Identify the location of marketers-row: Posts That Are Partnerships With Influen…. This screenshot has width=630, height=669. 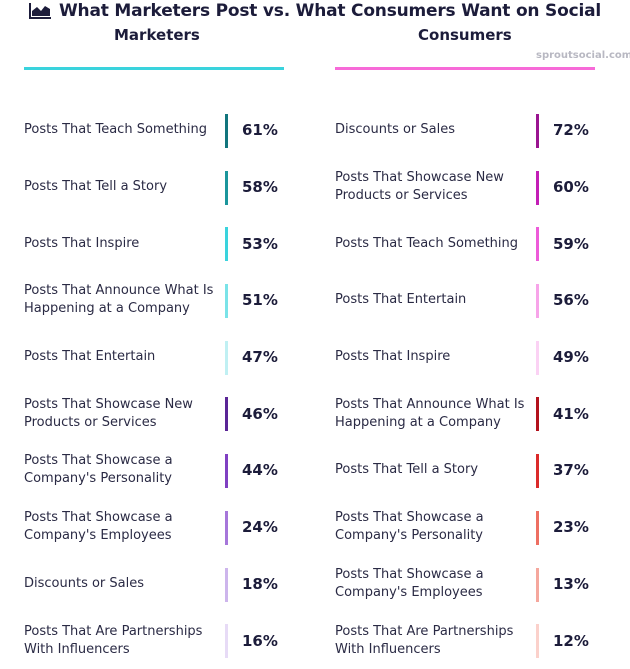
(164, 640).